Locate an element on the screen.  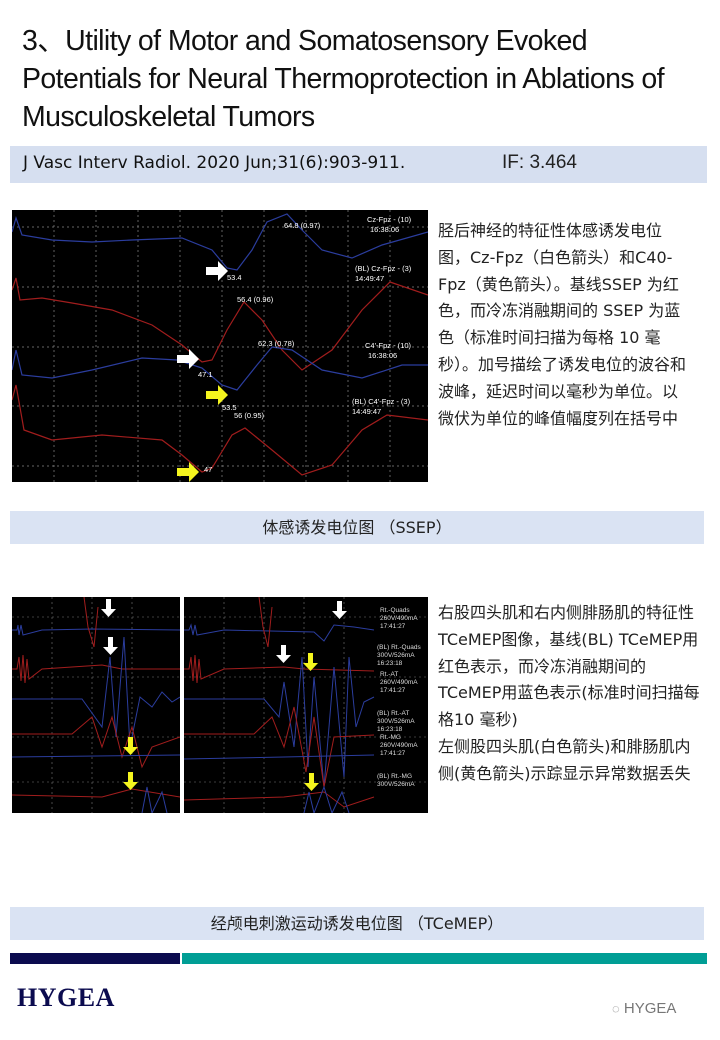
hygea-logo: HYGEA is located at coordinates (66, 997).